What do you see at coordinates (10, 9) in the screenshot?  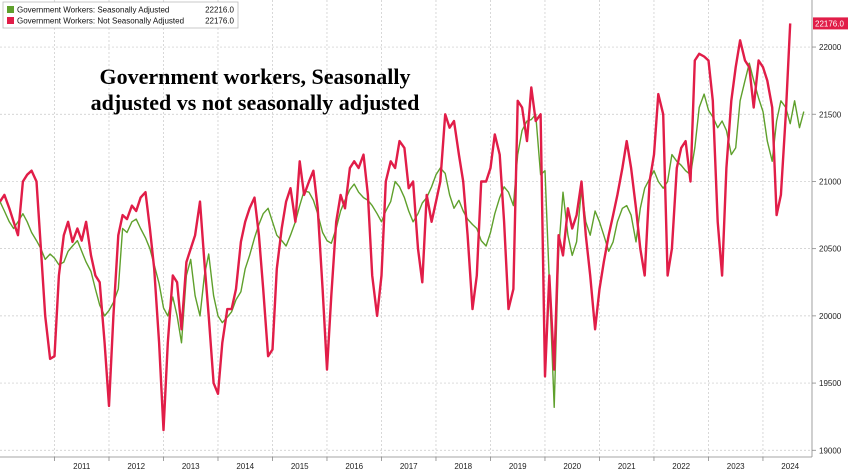 I see `legend-swatch-seasonally-adjusted` at bounding box center [10, 9].